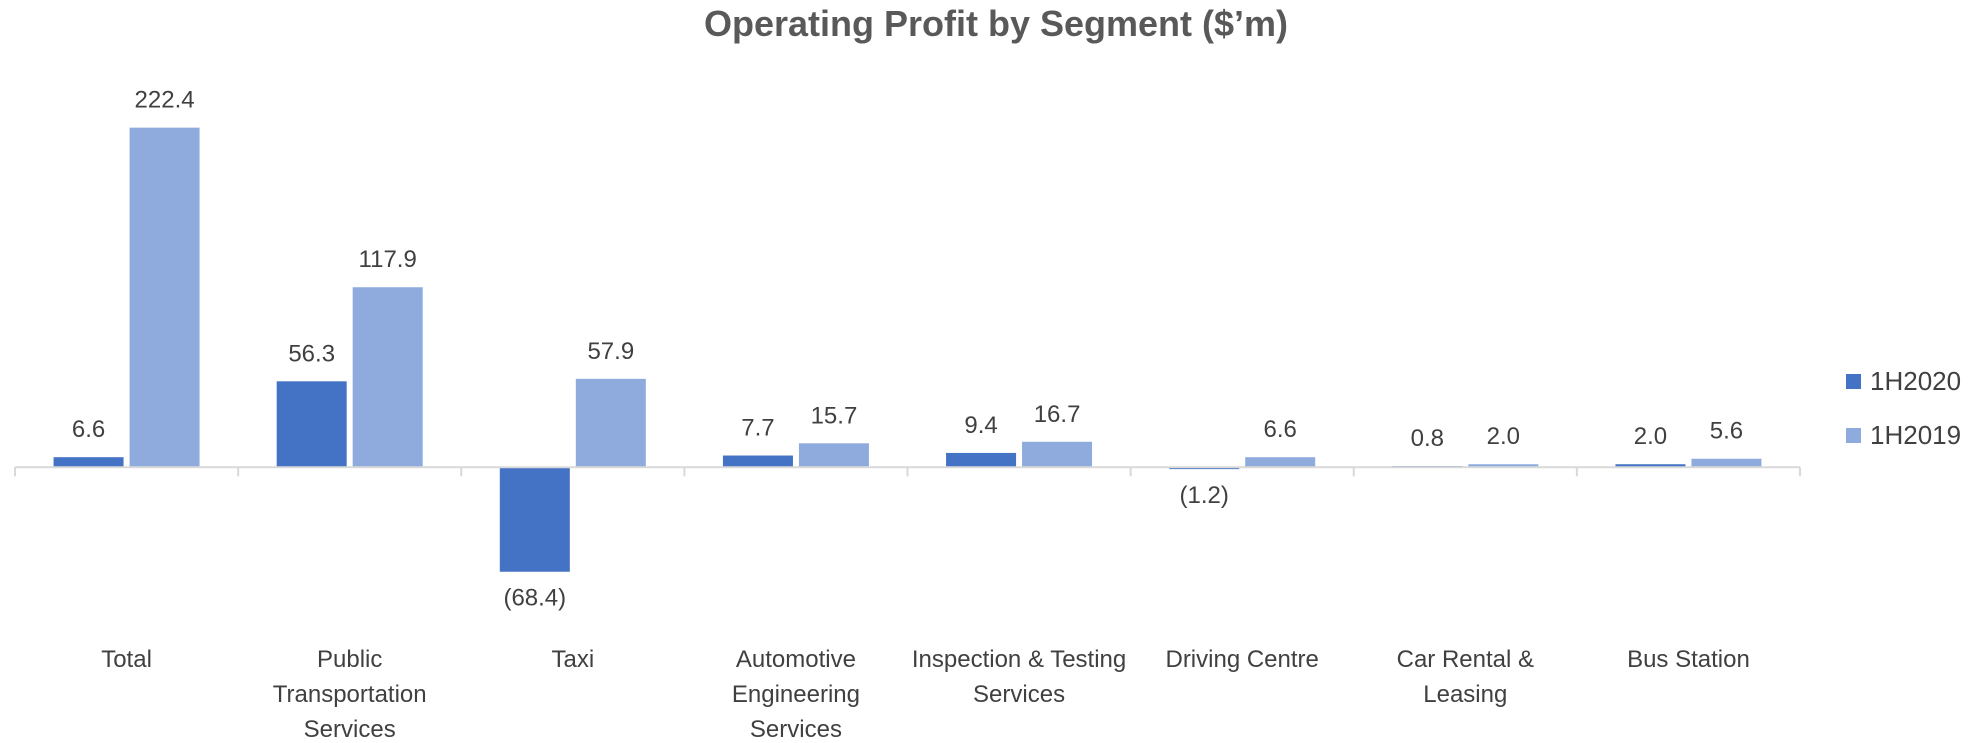 This screenshot has width=1978, height=743. I want to click on data-label: 16.7, so click(1057, 414).